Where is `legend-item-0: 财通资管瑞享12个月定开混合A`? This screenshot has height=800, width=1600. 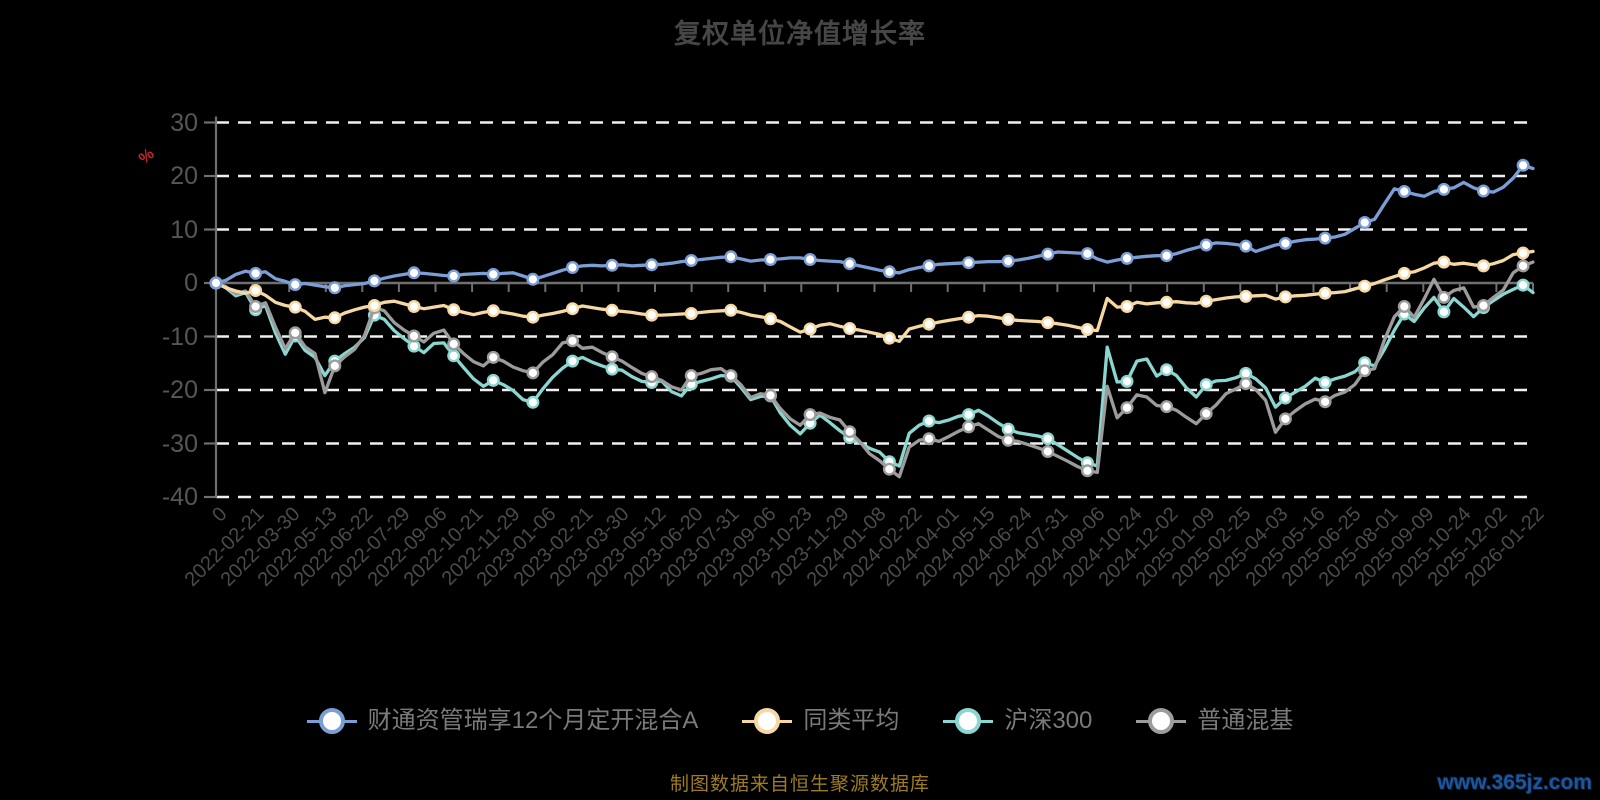
legend-item-0: 财通资管瑞享12个月定开混合A is located at coordinates (502, 721).